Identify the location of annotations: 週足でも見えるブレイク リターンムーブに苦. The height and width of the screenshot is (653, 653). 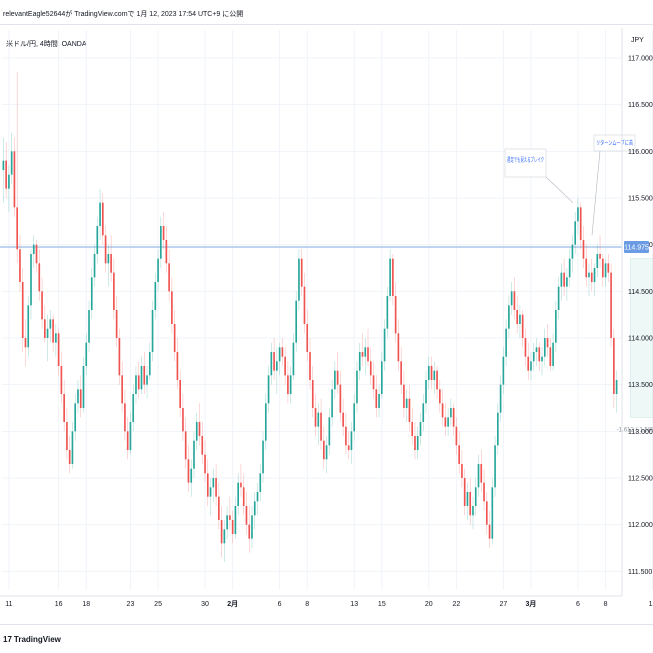
(570, 185).